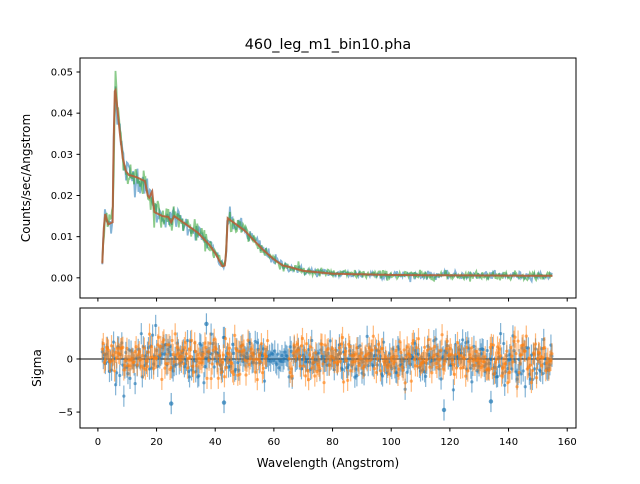 This screenshot has width=640, height=484. I want to click on top-y-tick-label: 0.01, so click(62, 237).